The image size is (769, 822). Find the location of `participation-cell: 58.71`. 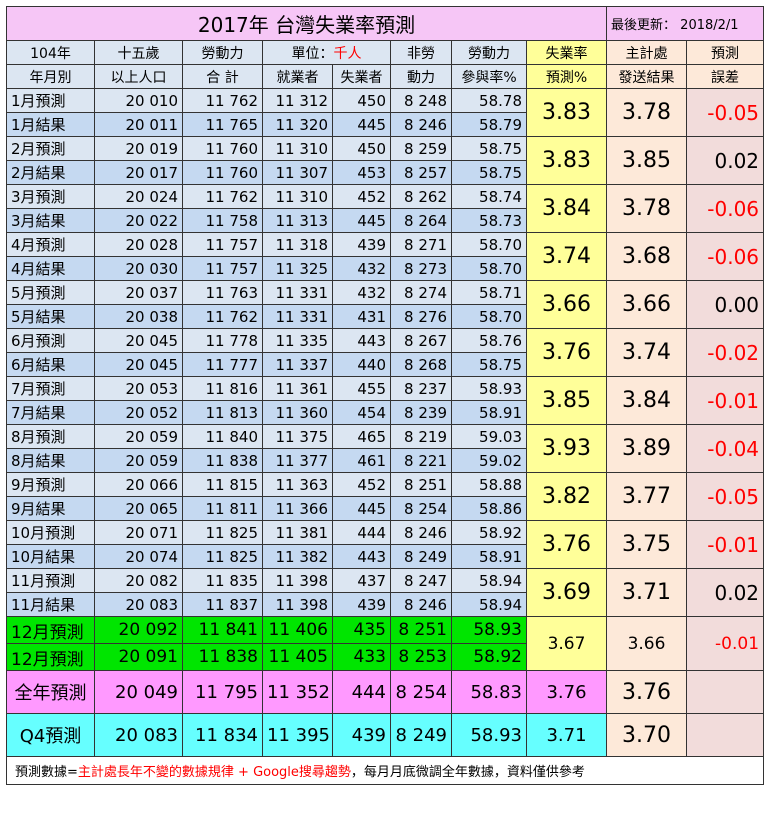

participation-cell: 58.71 is located at coordinates (489, 292).